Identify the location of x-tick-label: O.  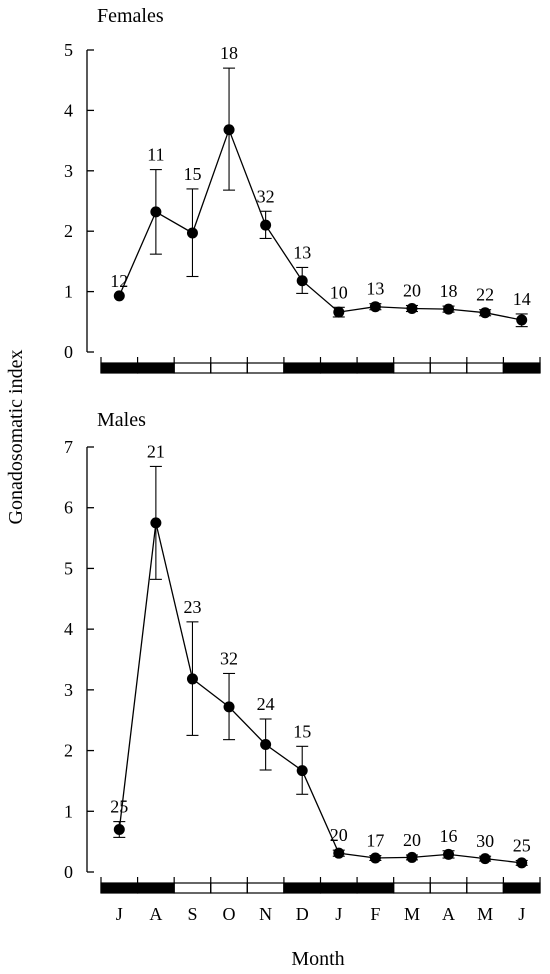
(229, 914).